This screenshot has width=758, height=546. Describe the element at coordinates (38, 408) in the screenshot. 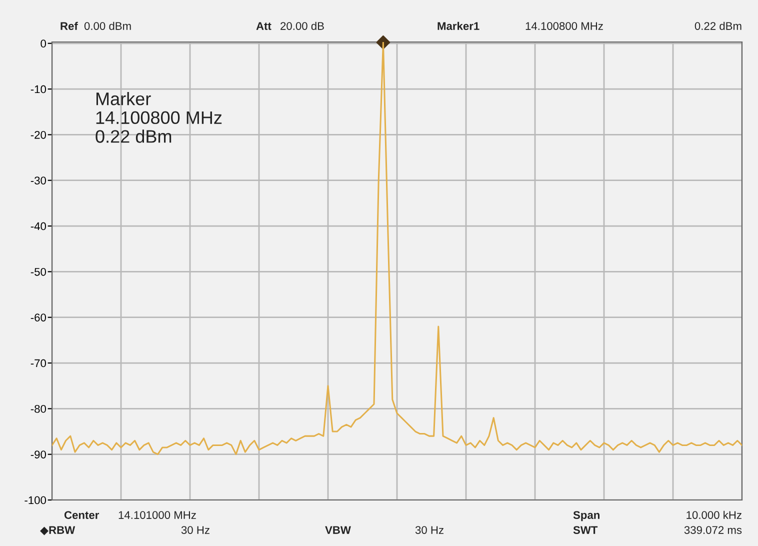

I see `y-tick-label: -80` at that location.